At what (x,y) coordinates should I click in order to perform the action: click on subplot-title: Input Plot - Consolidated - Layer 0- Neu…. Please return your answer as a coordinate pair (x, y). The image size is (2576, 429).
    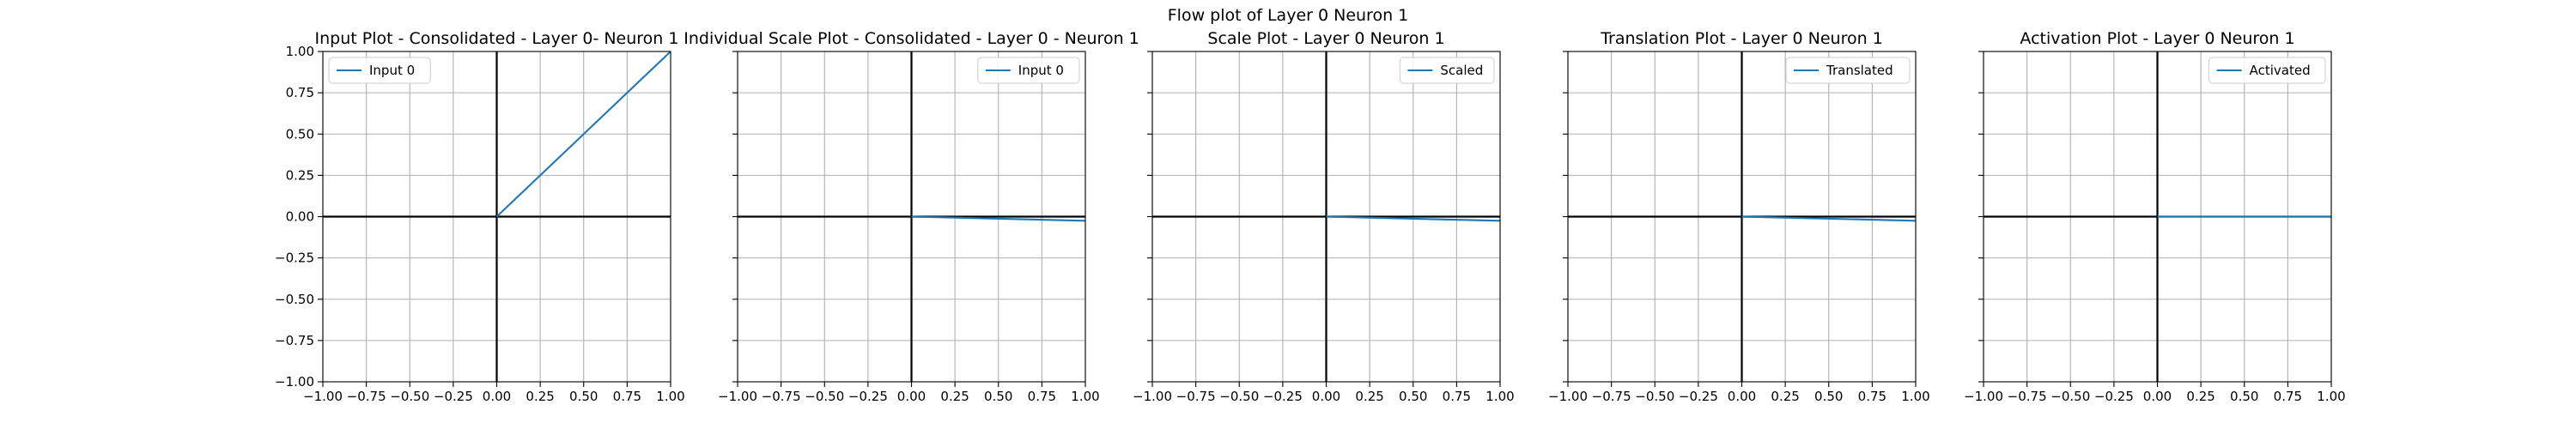
    Looking at the image, I should click on (497, 38).